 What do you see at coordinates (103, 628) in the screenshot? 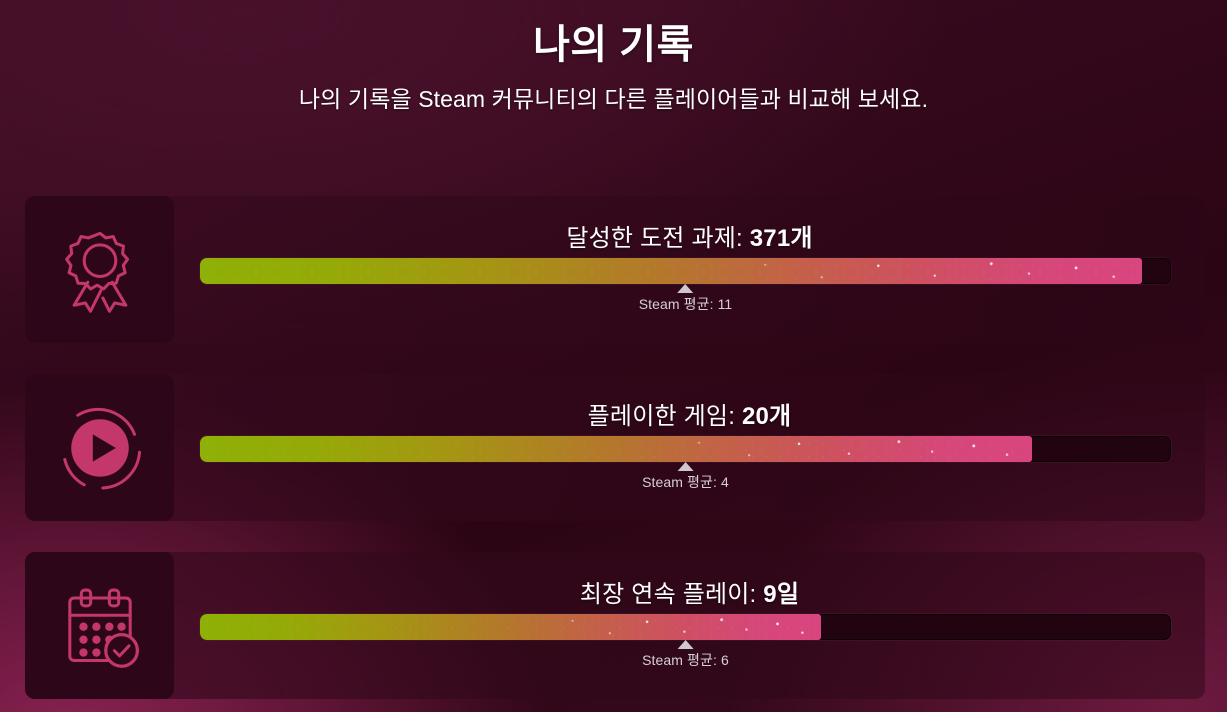
I see `calendar-check-icon` at bounding box center [103, 628].